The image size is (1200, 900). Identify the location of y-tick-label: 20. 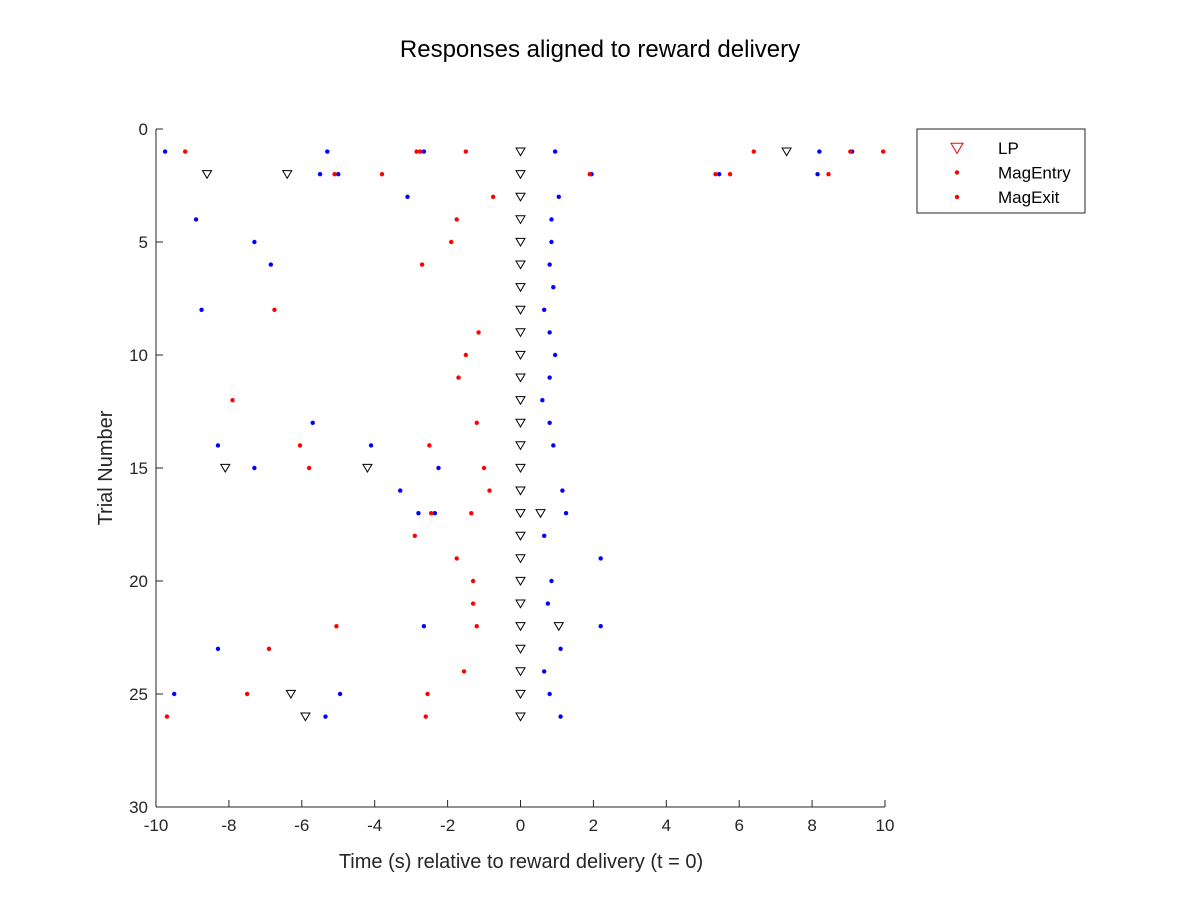
(138, 581).